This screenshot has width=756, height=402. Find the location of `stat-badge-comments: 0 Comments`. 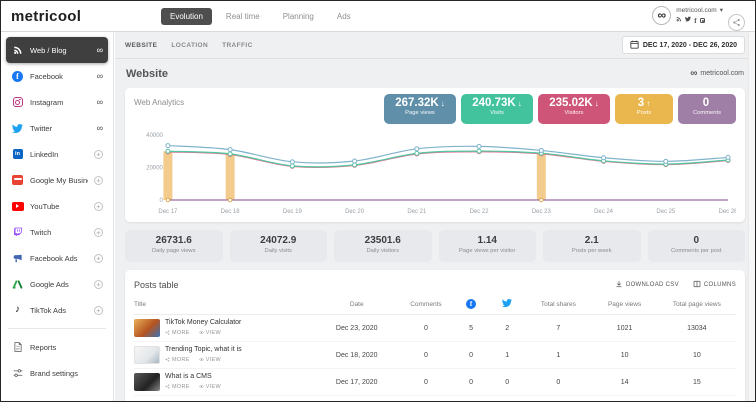

stat-badge-comments: 0 Comments is located at coordinates (707, 109).